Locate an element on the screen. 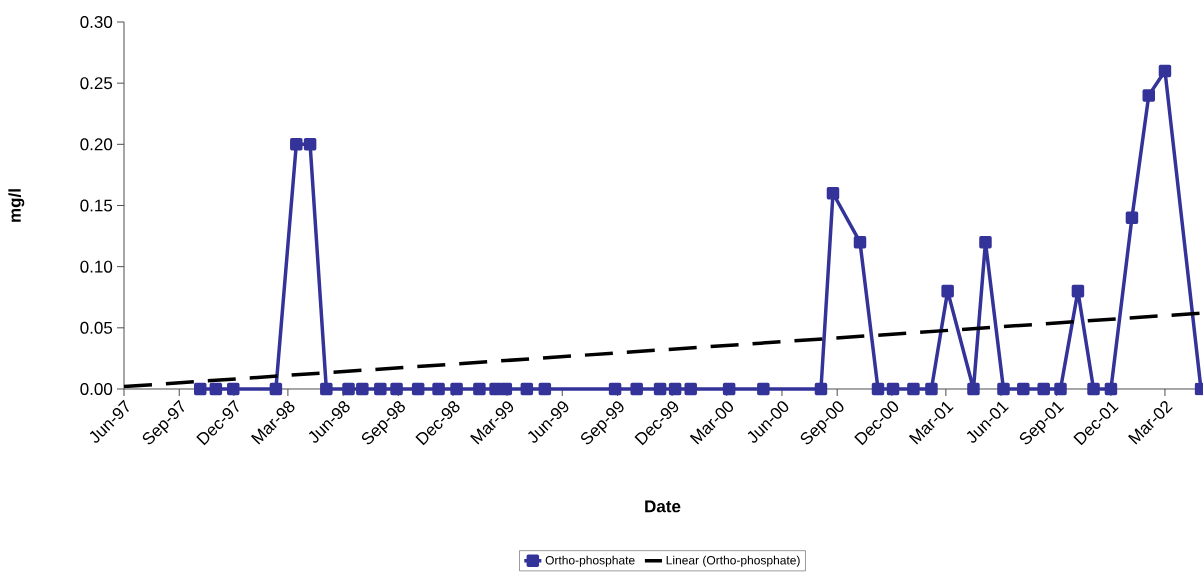 This screenshot has width=1203, height=580. y-tick-label: 0.05 is located at coordinates (96, 327).